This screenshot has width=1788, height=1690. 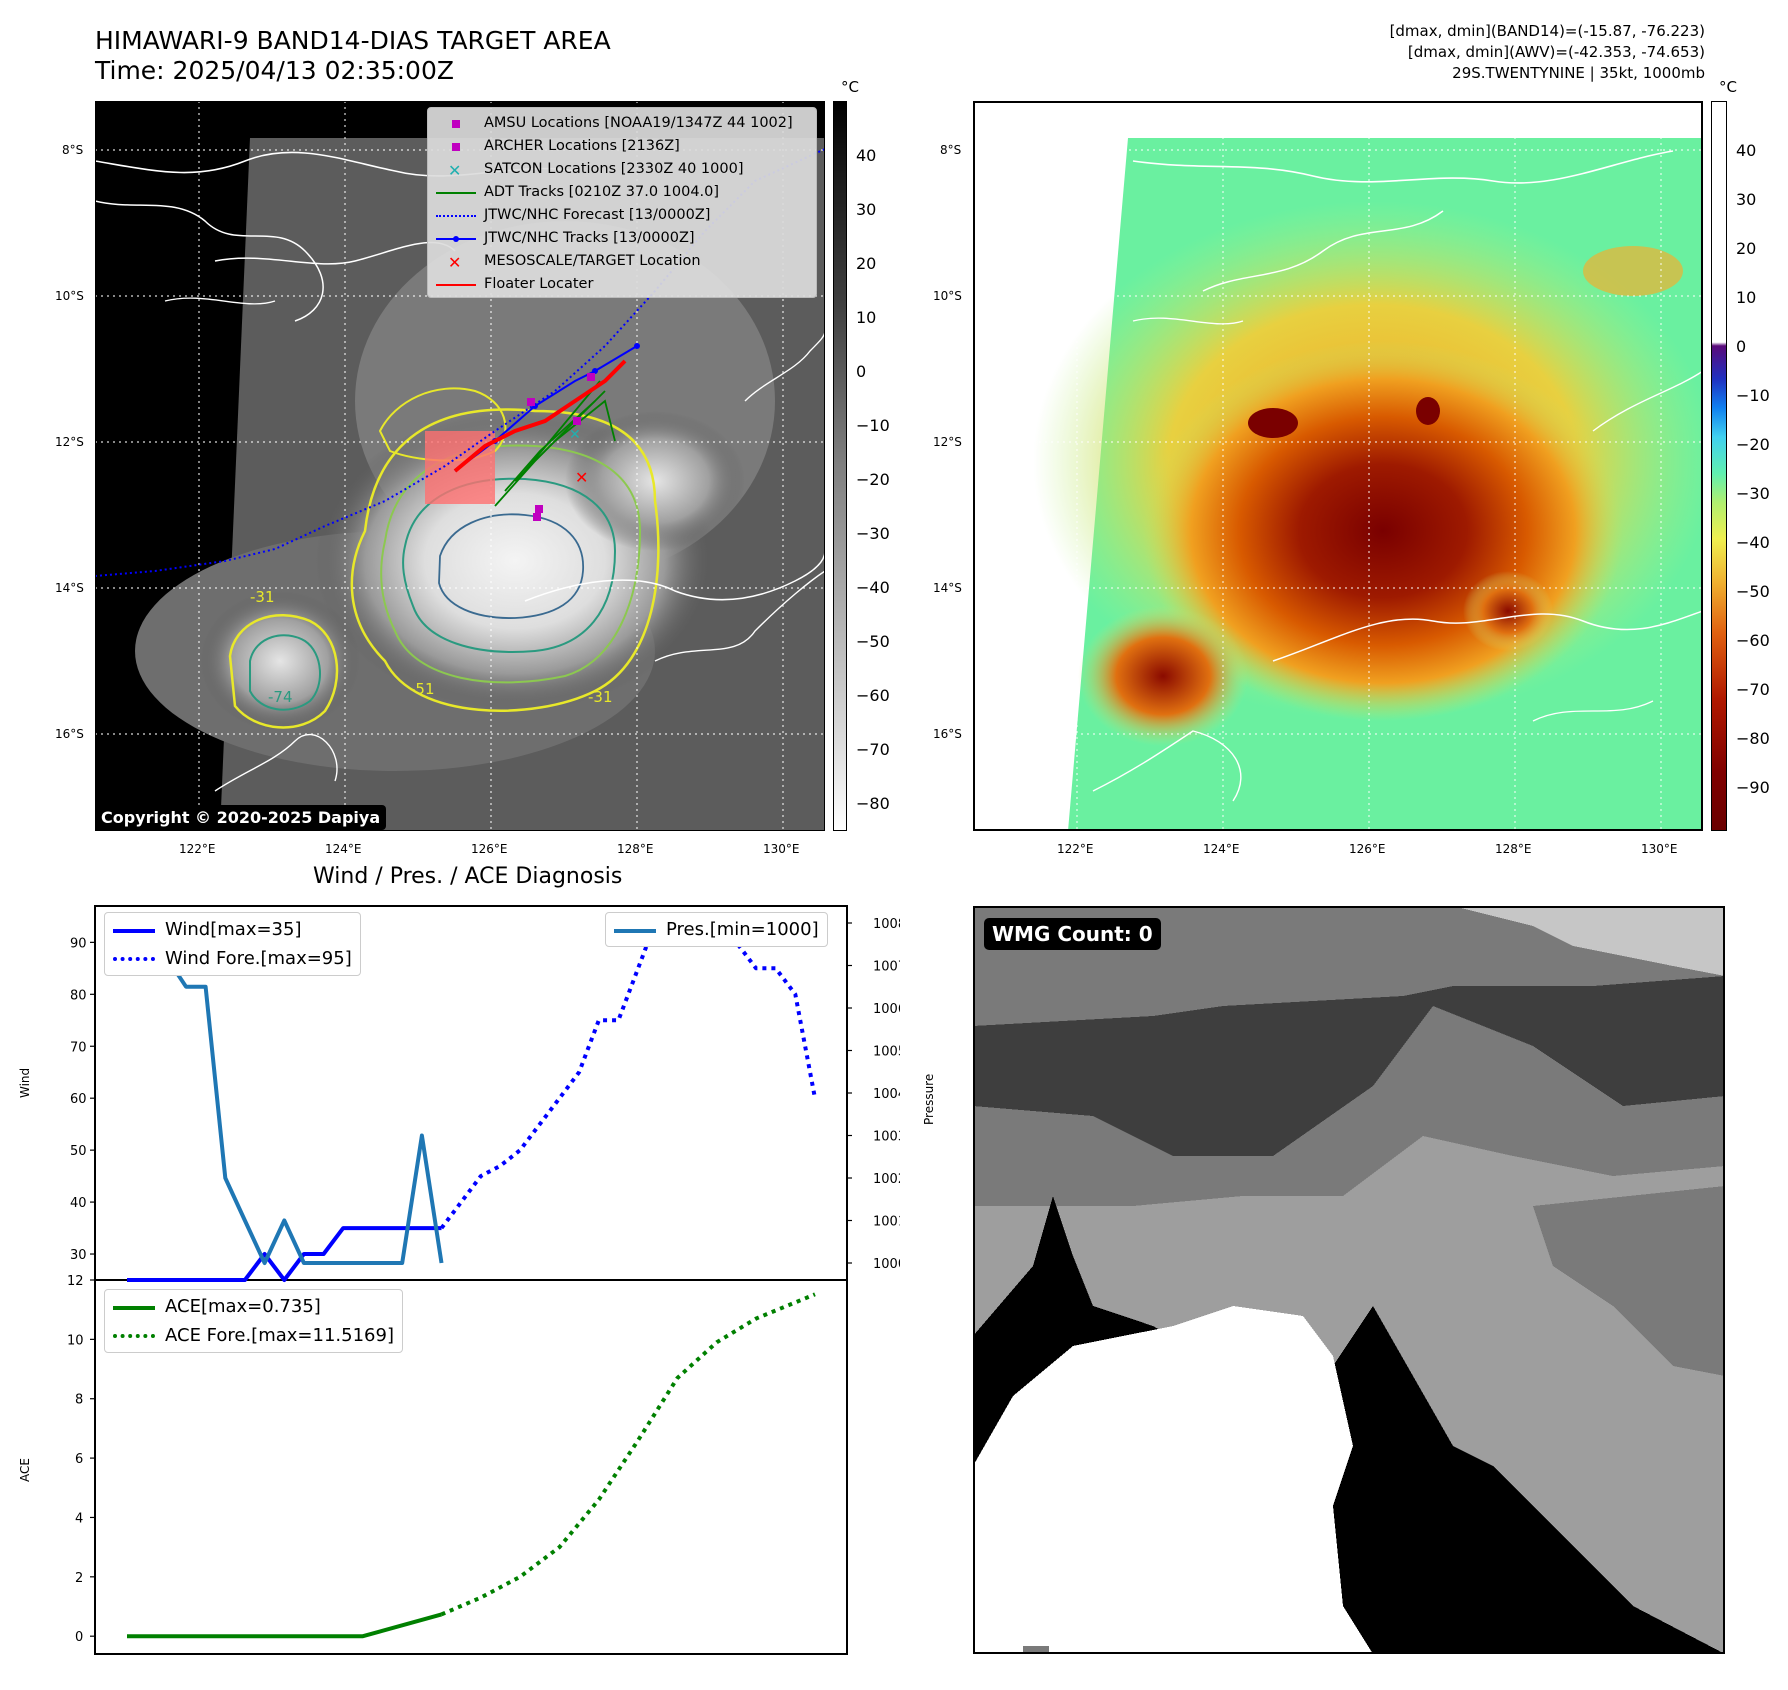 What do you see at coordinates (79, 1637) in the screenshot?
I see `ace-tick-label: 0` at bounding box center [79, 1637].